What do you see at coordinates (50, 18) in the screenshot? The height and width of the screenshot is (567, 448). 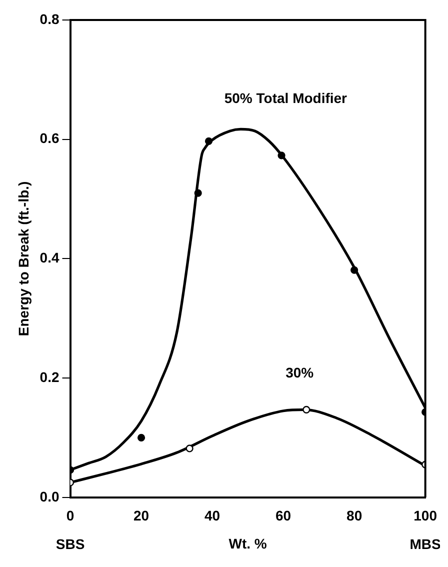 I see `y-tick-label: 0.8` at bounding box center [50, 18].